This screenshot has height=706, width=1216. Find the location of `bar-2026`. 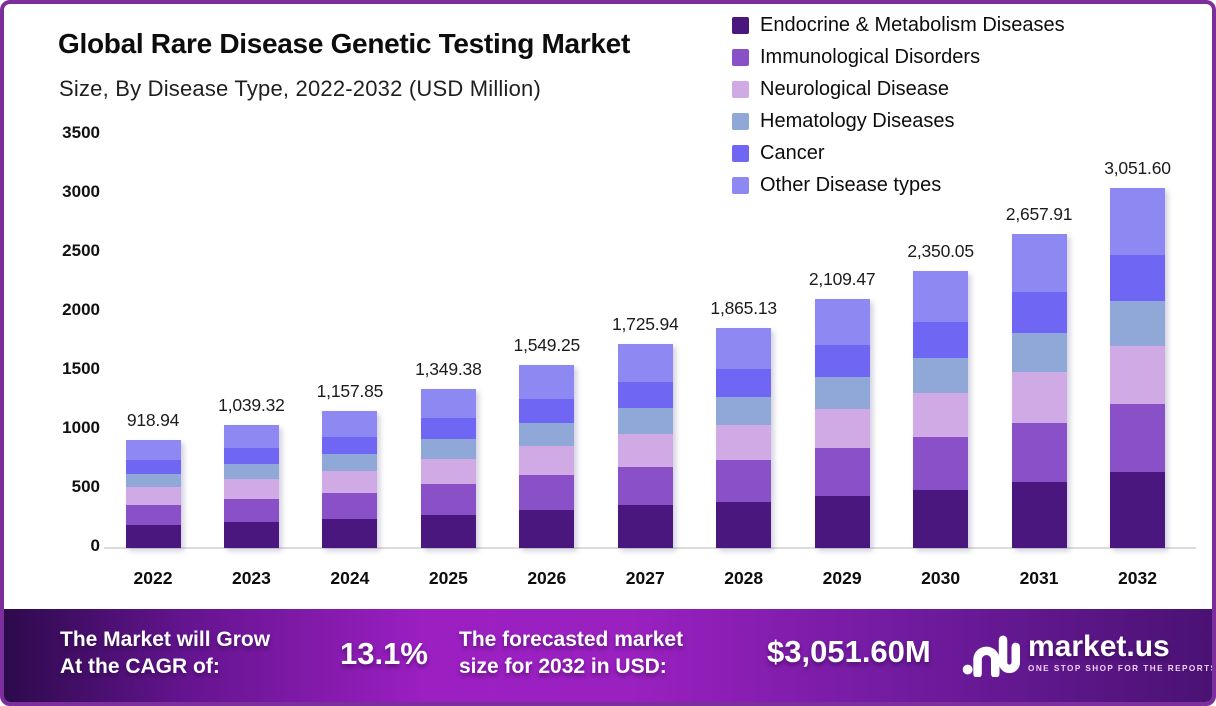

bar-2026 is located at coordinates (547, 456).